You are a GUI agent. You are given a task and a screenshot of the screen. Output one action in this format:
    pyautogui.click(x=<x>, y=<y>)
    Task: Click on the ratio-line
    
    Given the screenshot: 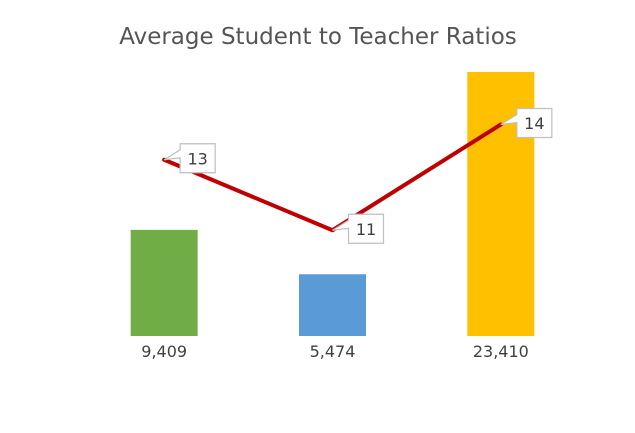 What is the action you would take?
    pyautogui.click(x=332, y=177)
    